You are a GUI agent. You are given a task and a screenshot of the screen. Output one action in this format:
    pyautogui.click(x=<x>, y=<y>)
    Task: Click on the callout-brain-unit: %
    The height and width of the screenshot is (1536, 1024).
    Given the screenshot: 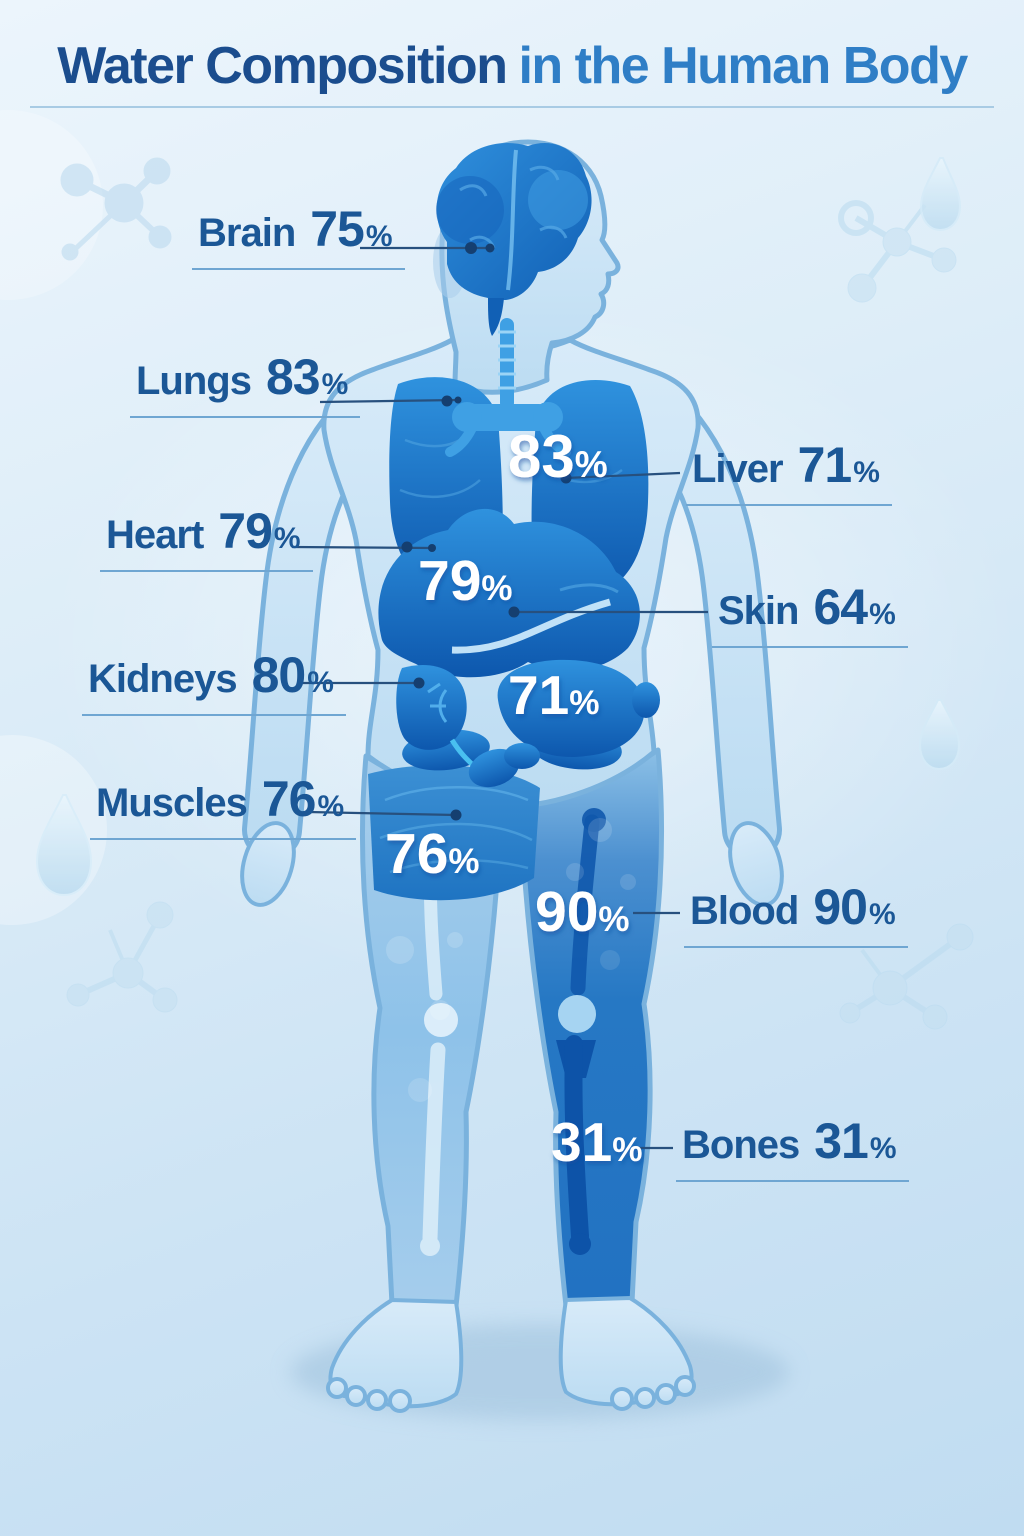 What is the action you would take?
    pyautogui.click(x=379, y=236)
    